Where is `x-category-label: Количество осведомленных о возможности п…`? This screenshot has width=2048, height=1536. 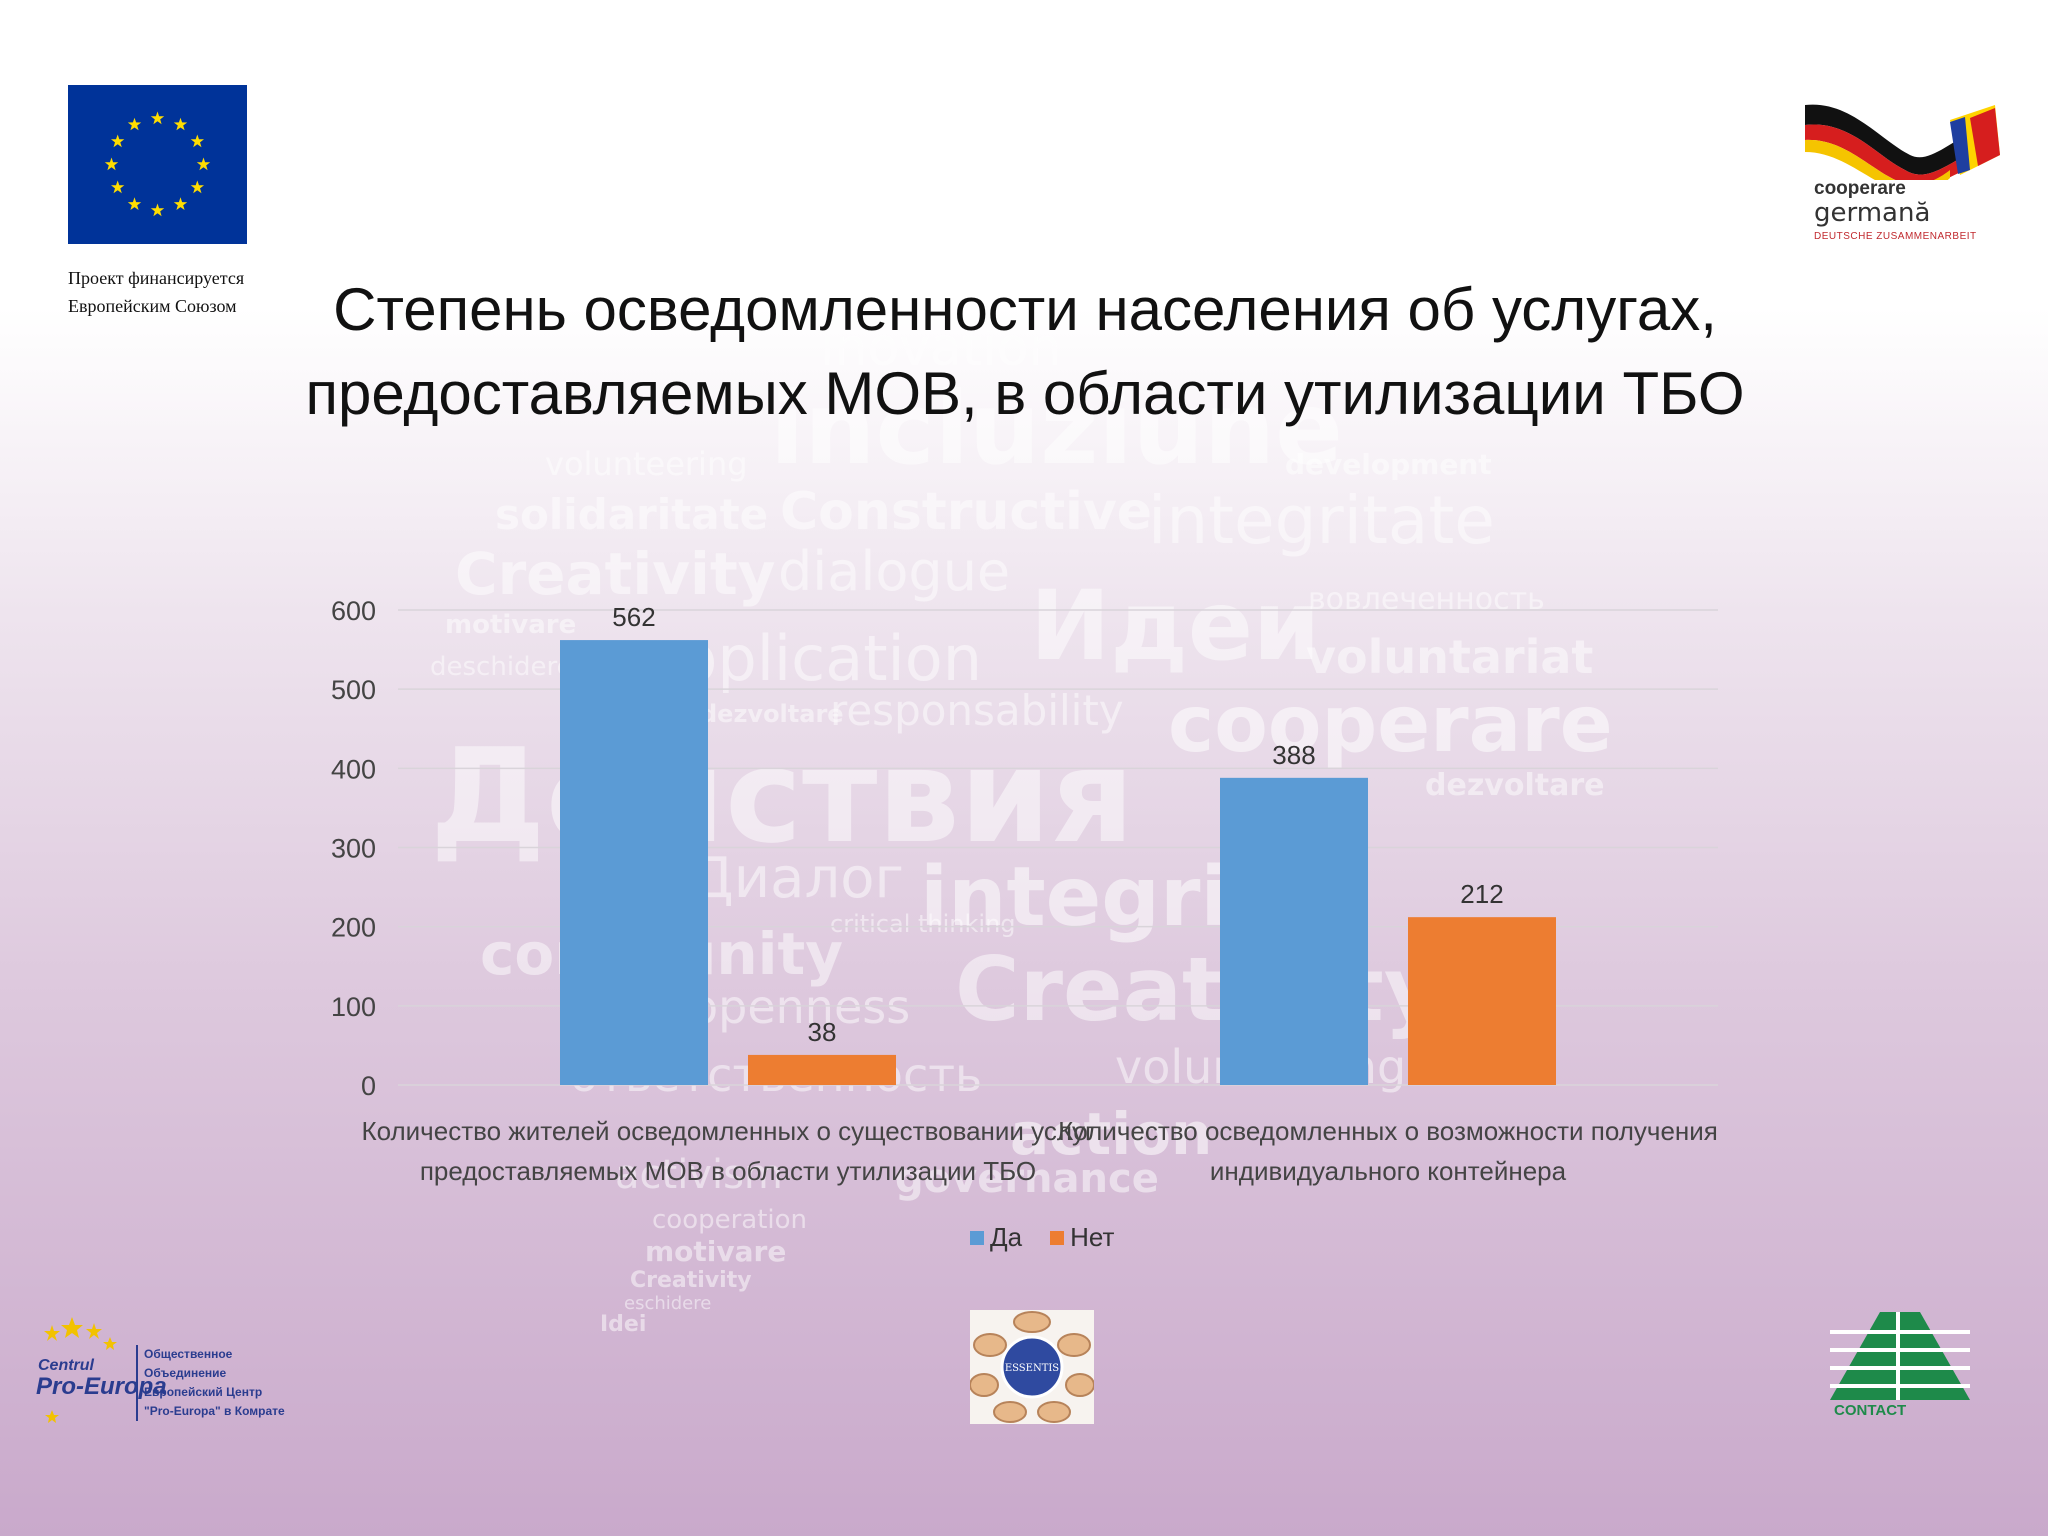
x-category-label: Количество осведомленных о возможности п… is located at coordinates (1388, 1131).